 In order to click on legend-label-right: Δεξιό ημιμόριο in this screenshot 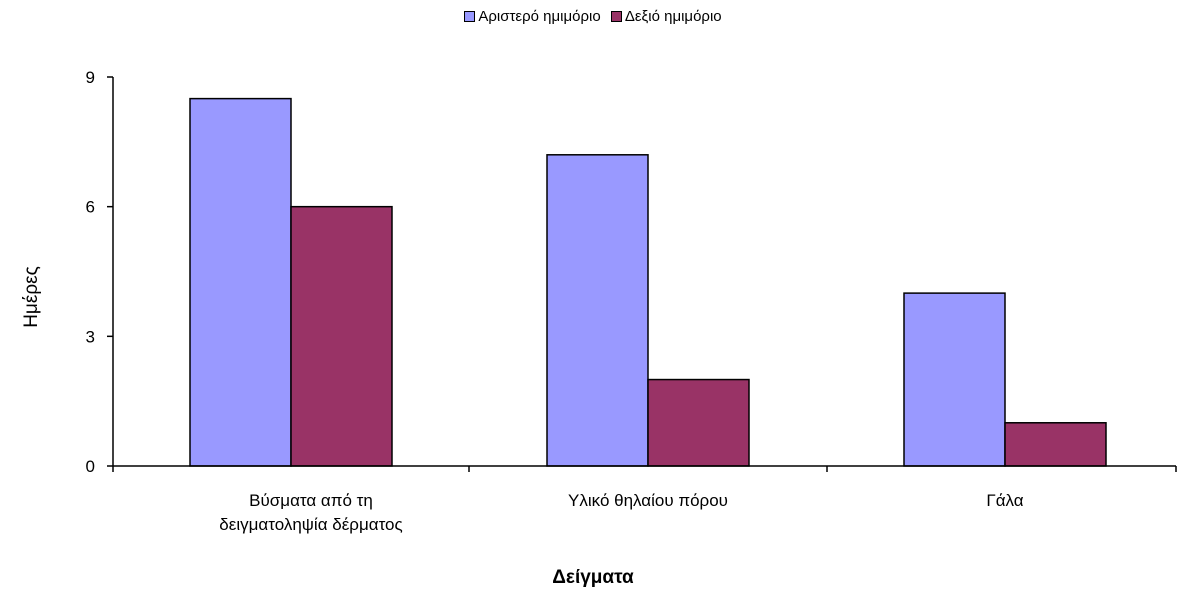, I will do `click(673, 16)`.